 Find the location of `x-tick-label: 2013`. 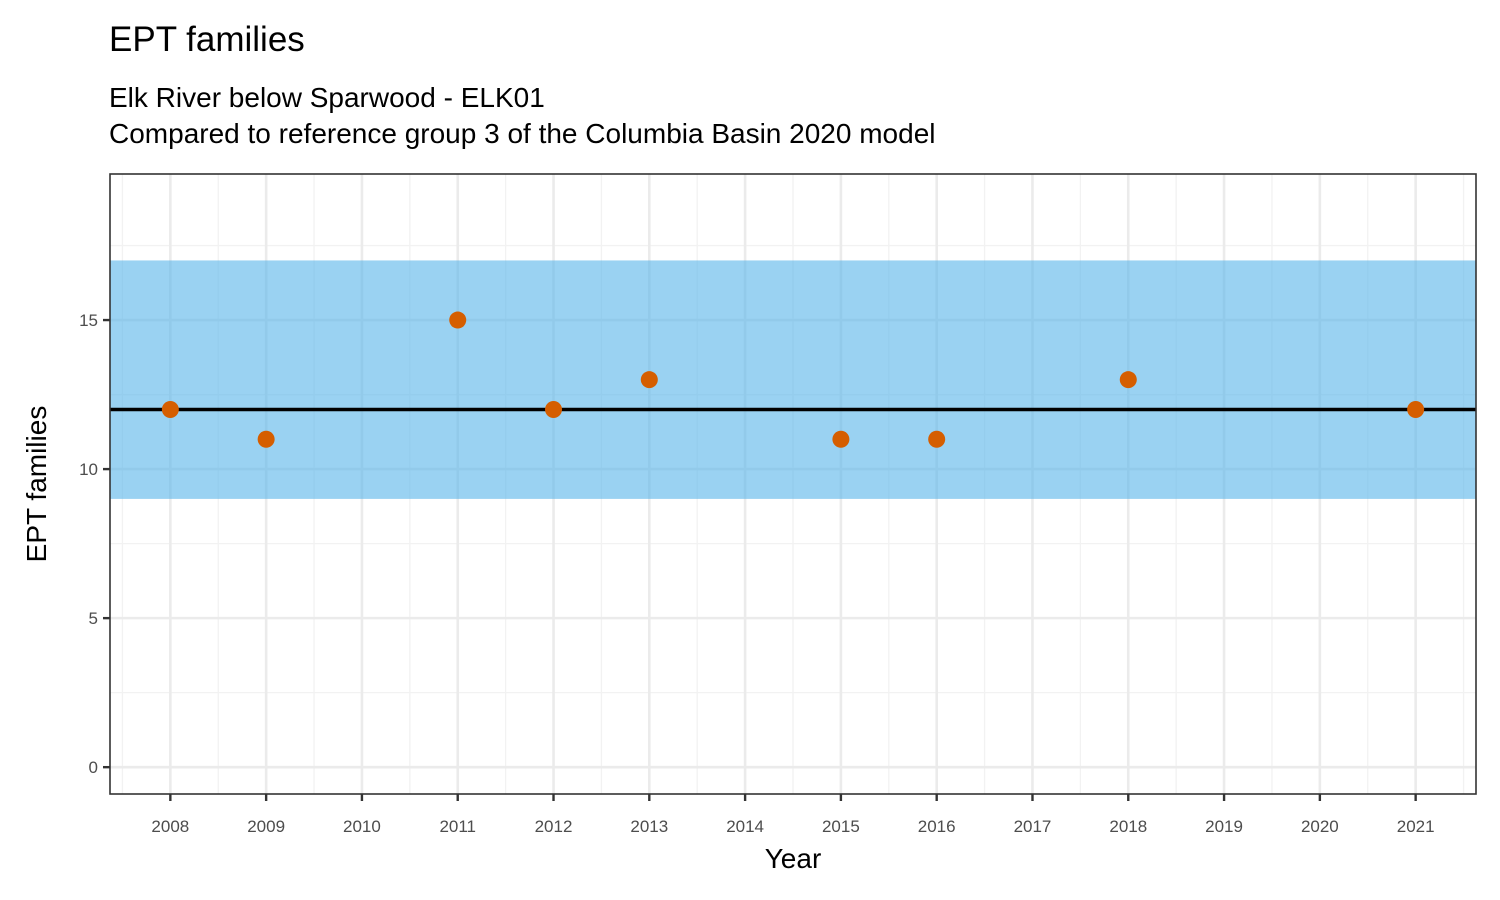

x-tick-label: 2013 is located at coordinates (649, 826).